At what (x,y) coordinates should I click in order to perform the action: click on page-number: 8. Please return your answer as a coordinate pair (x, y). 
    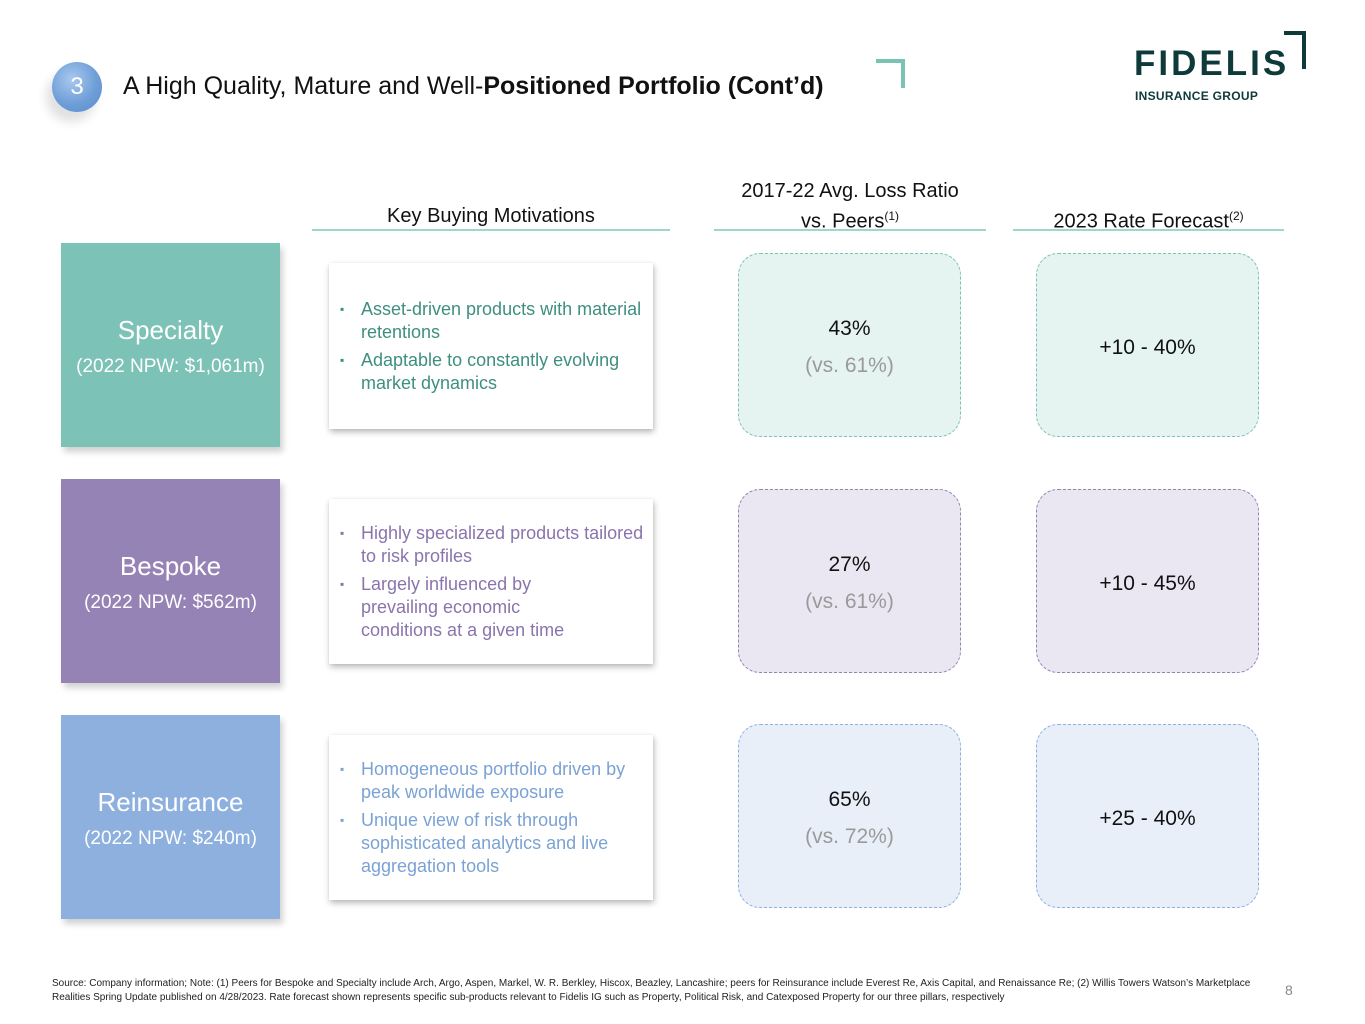
    Looking at the image, I should click on (1289, 990).